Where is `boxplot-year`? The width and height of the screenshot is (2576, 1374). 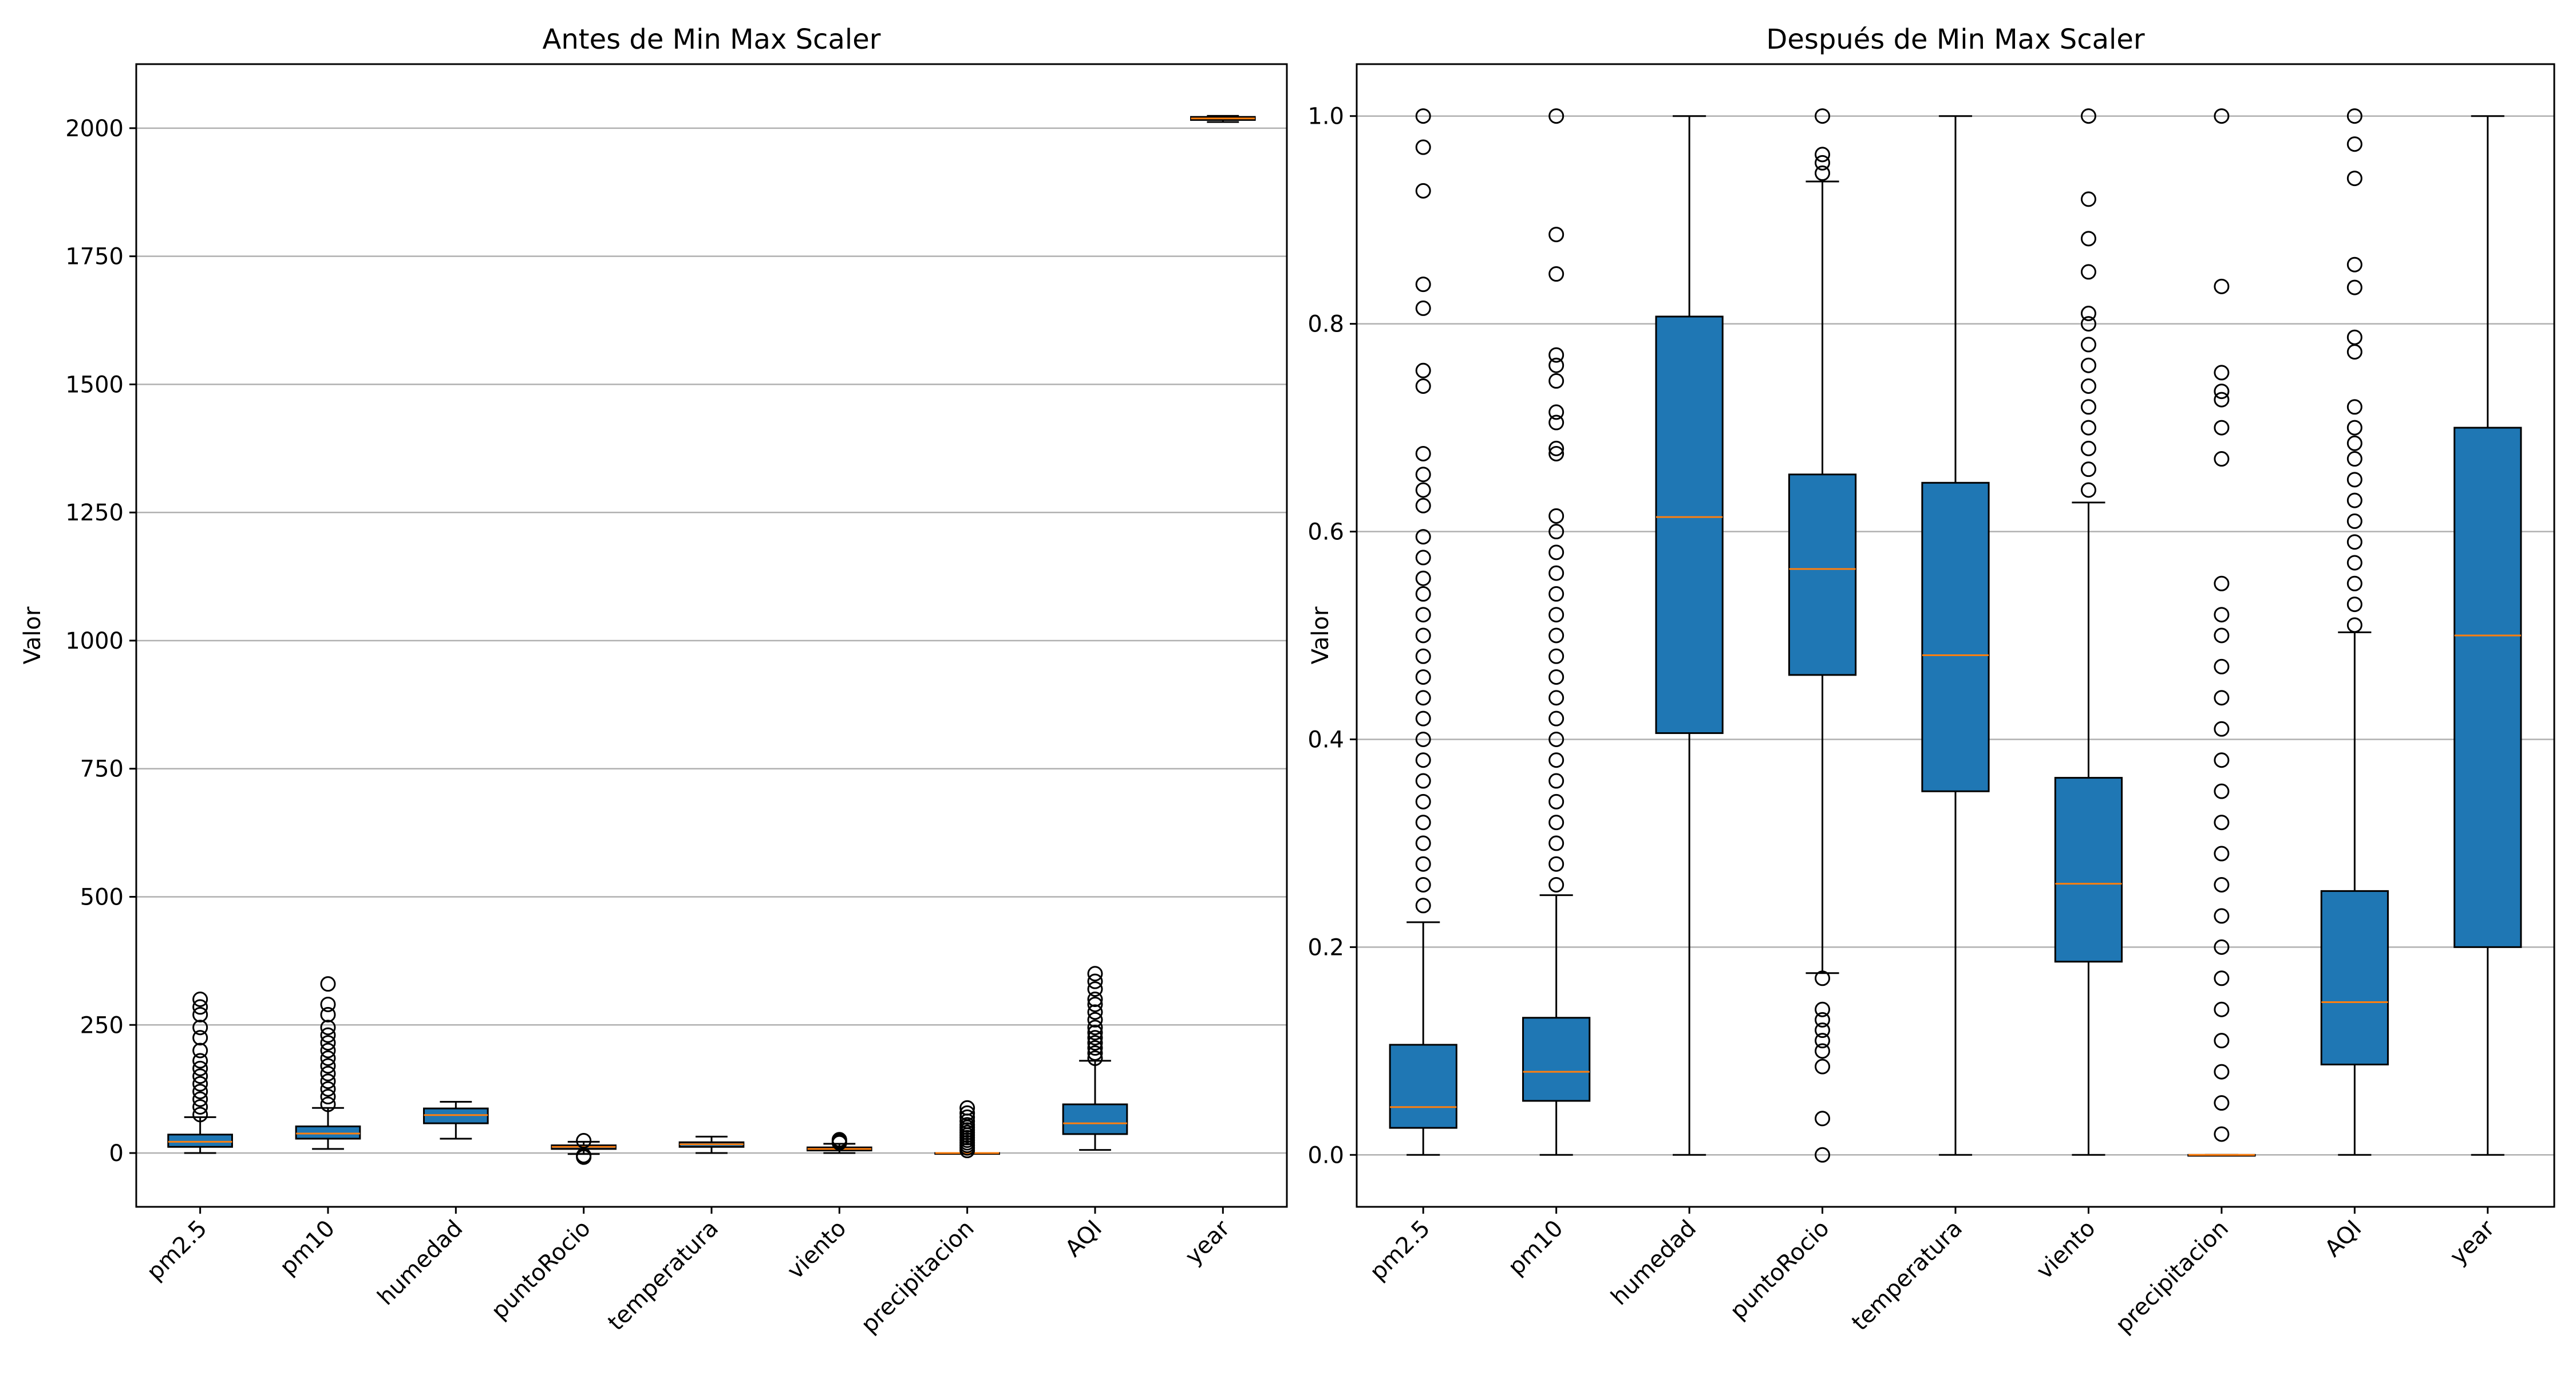 boxplot-year is located at coordinates (1223, 118).